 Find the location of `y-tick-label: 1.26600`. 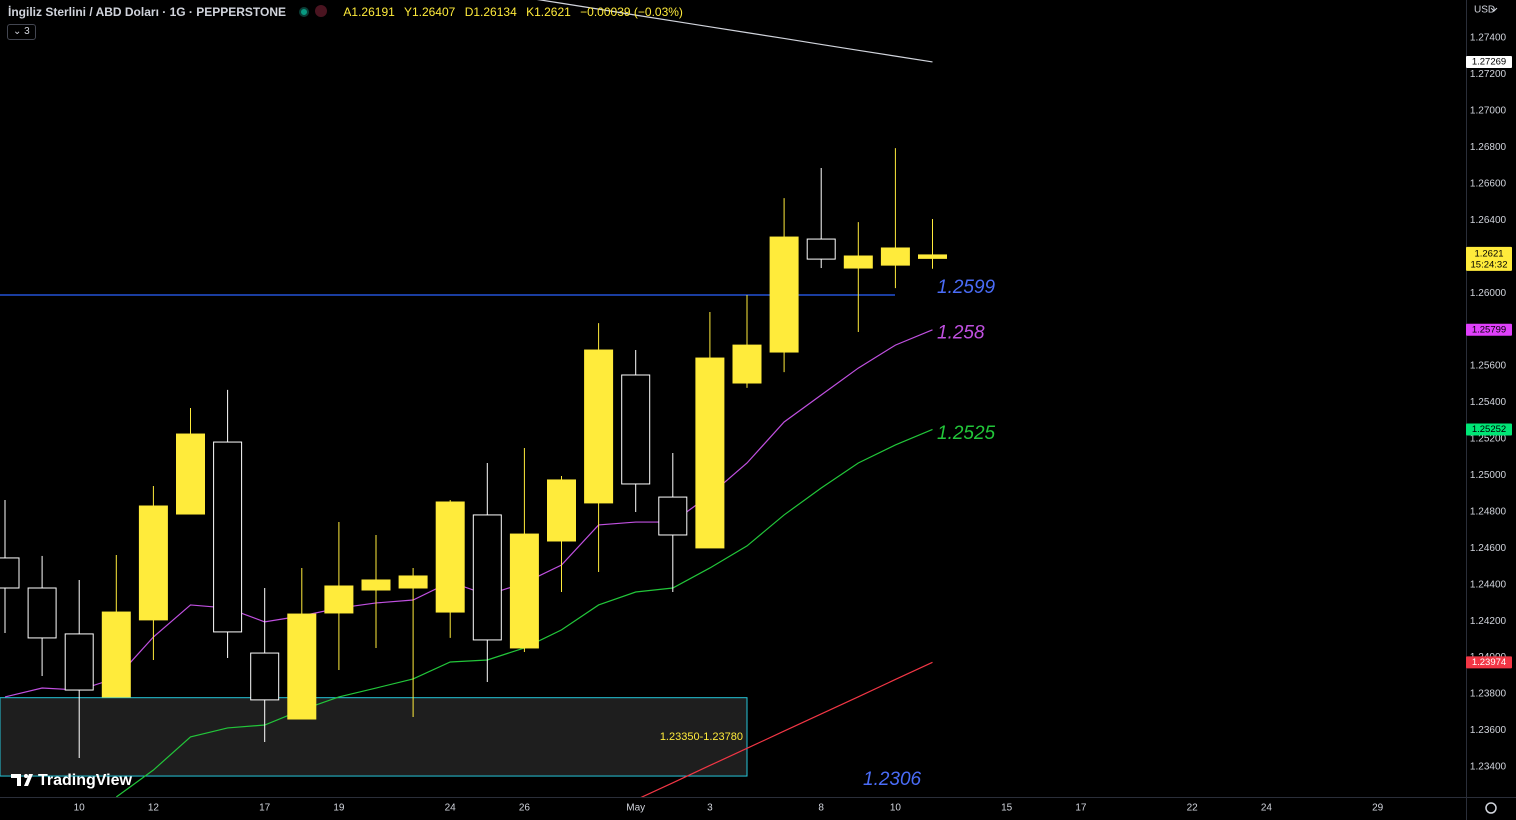

y-tick-label: 1.26600 is located at coordinates (1488, 183).